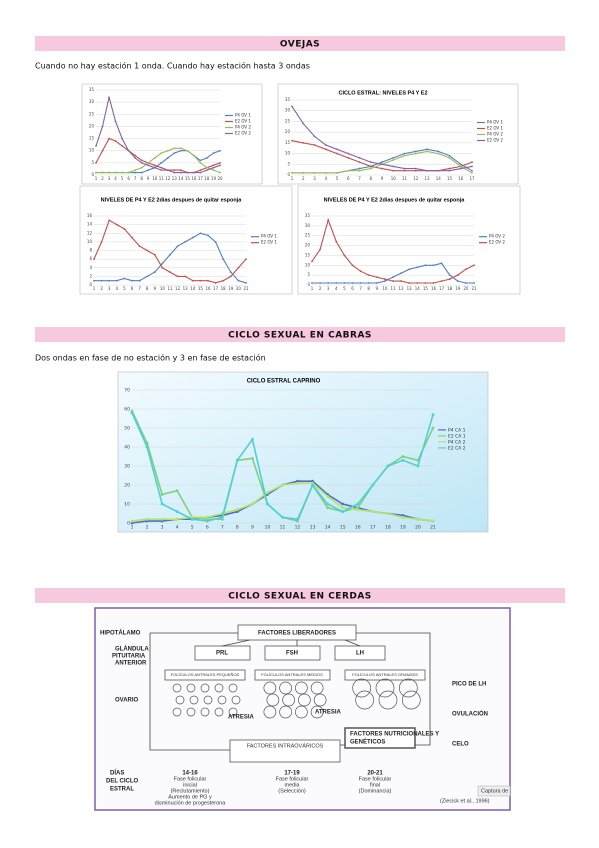  I want to click on y-tick-label: 14, so click(90, 224).